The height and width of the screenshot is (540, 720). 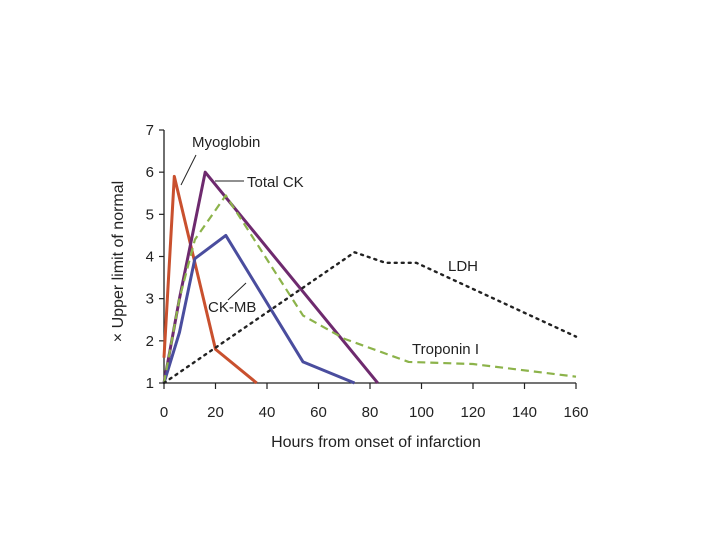 What do you see at coordinates (215, 412) in the screenshot?
I see `x-tick-label: 20` at bounding box center [215, 412].